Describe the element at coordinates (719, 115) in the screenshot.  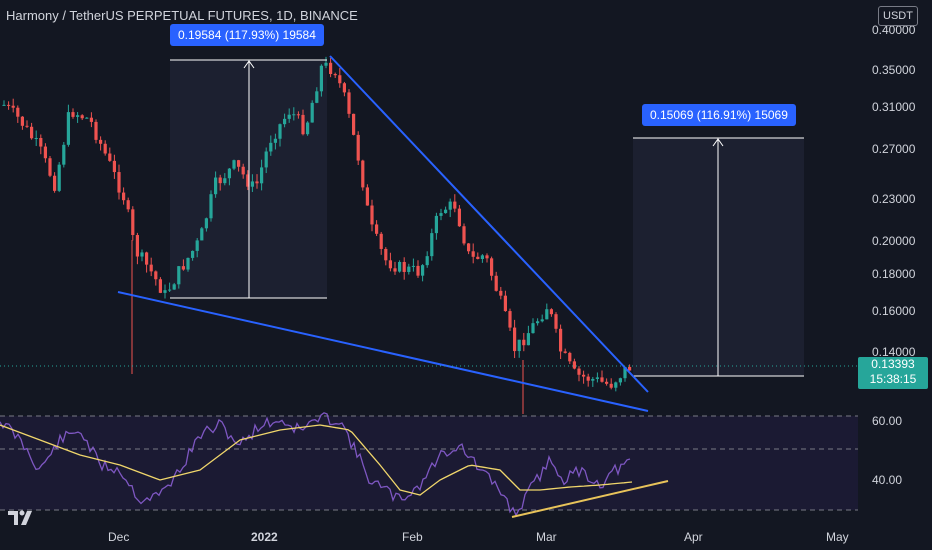
I see `right-measure-label: 0.15069 (116.91%) 15069` at that location.